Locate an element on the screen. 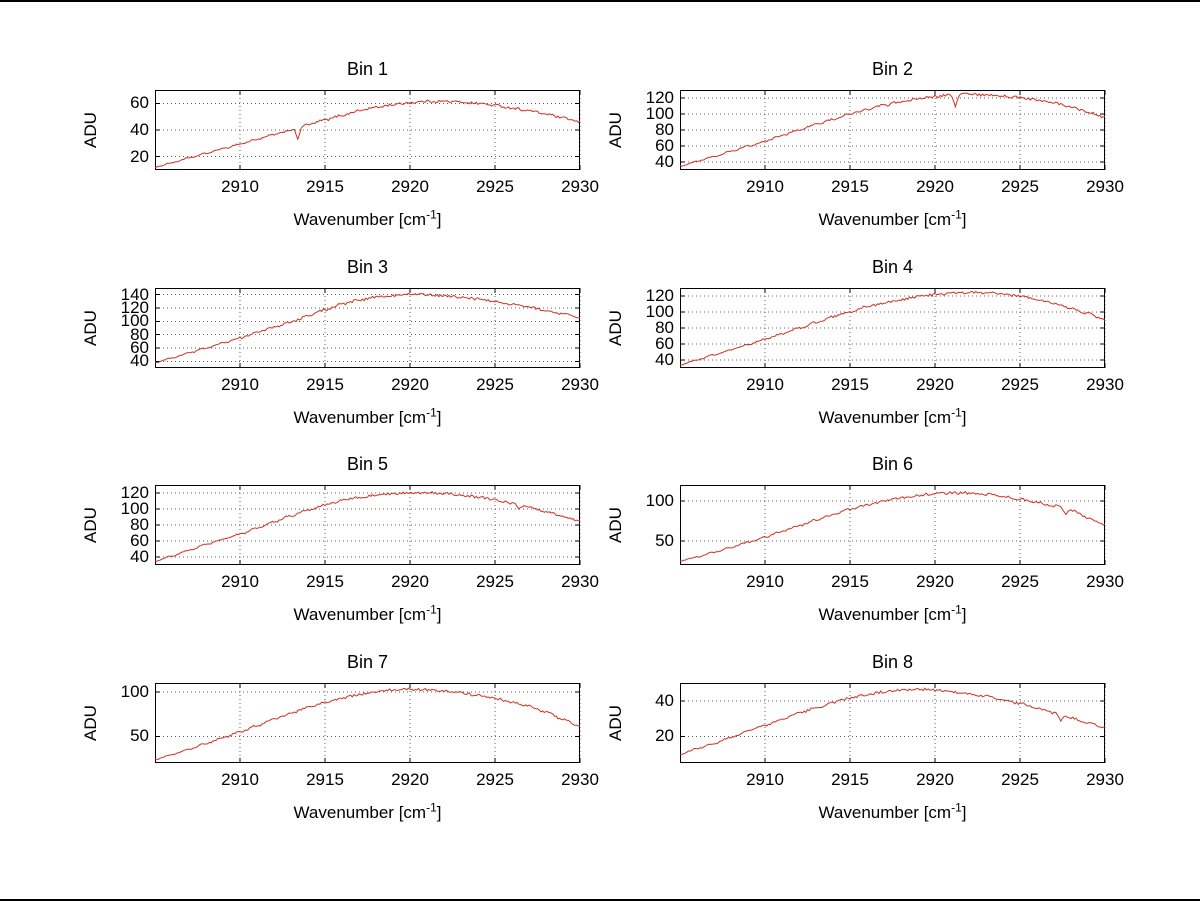 This screenshot has height=901, width=1200. y-tick-label: 140 is located at coordinates (134, 294).